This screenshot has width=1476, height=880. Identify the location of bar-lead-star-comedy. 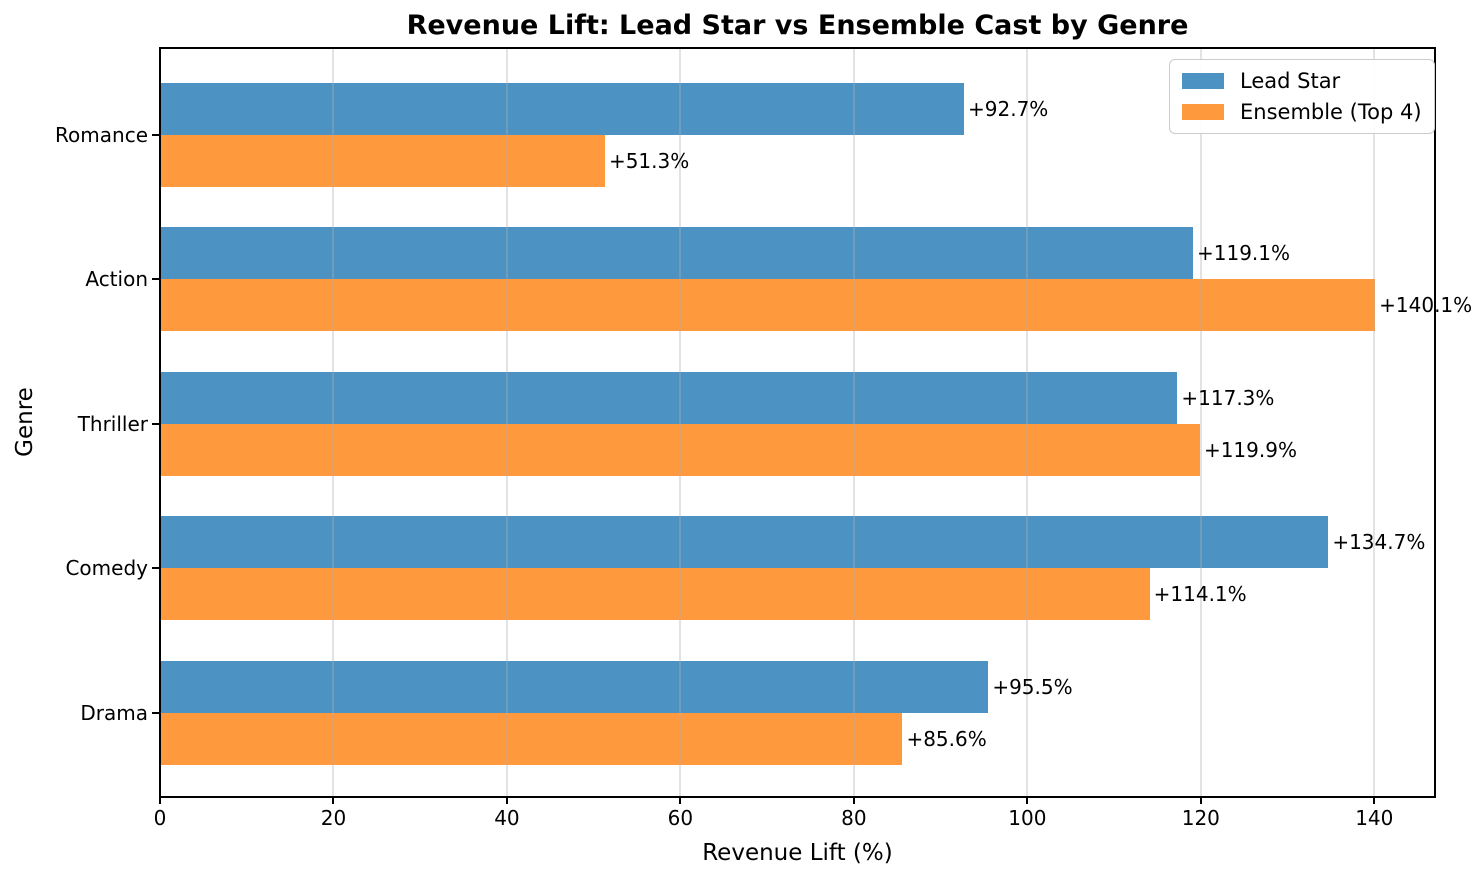
(744, 542).